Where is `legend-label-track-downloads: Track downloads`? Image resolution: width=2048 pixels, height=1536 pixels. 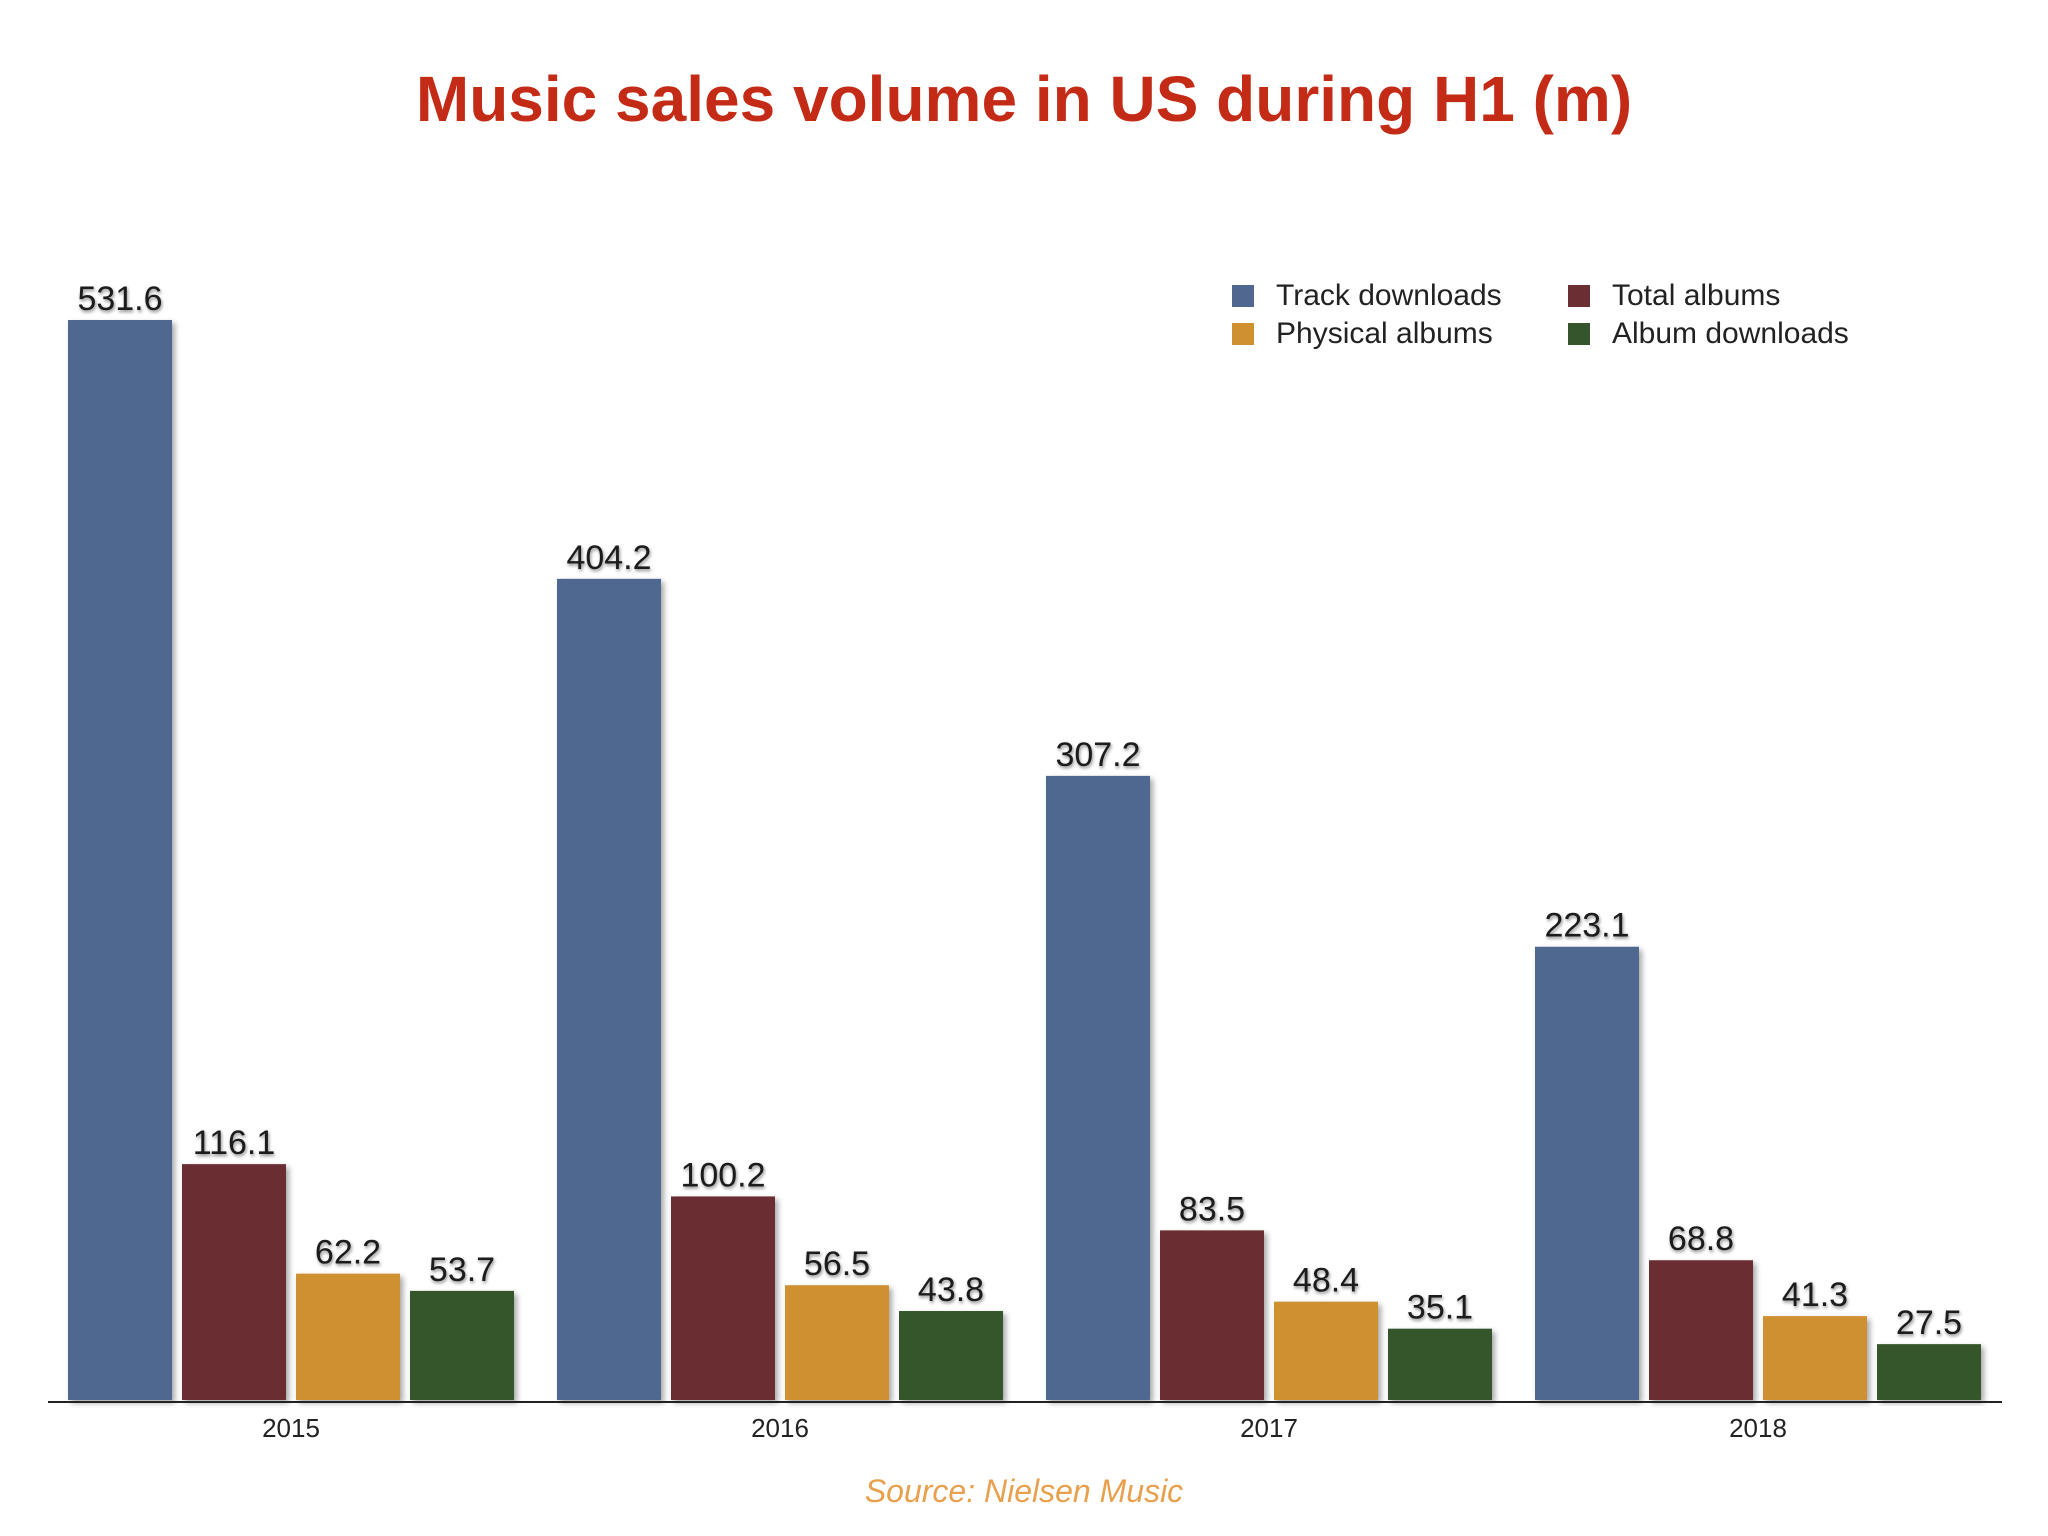
legend-label-track-downloads: Track downloads is located at coordinates (1389, 295).